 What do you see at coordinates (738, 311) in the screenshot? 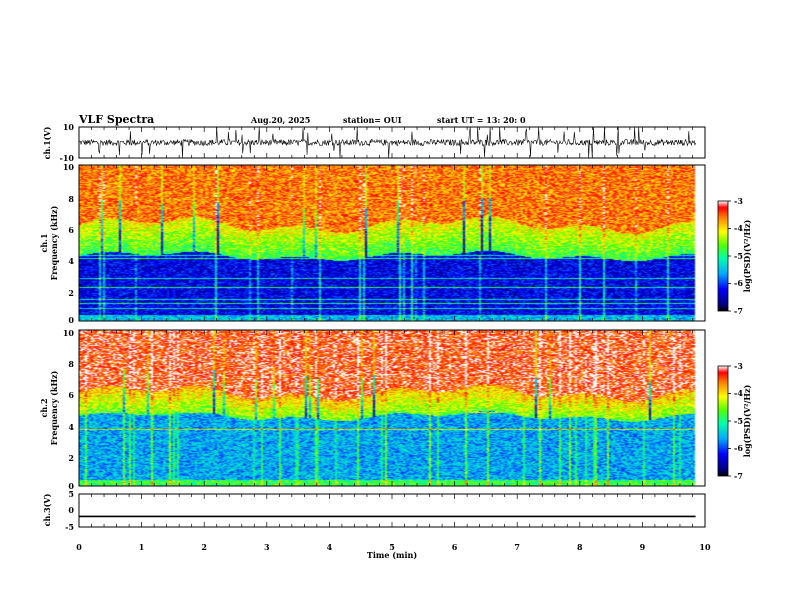
I see `ch1-colorbar-label-minus7: -7` at bounding box center [738, 311].